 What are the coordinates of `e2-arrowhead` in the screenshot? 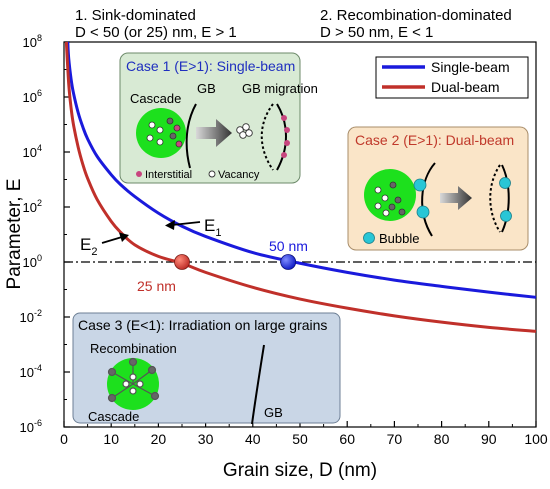 It's located at (124, 237).